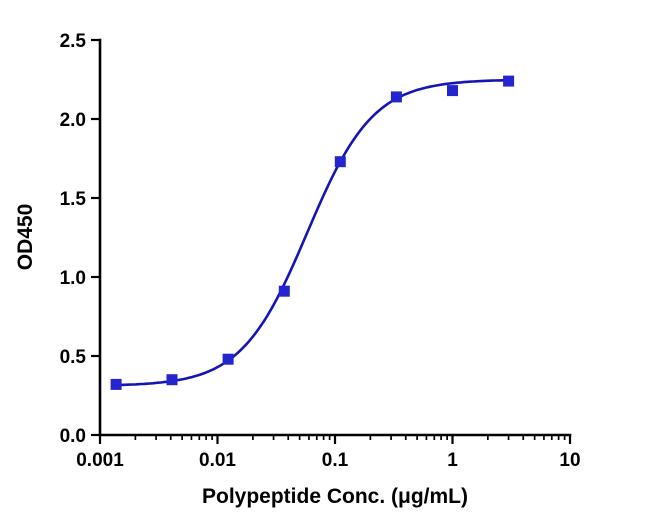 This screenshot has width=650, height=521. Describe the element at coordinates (335, 460) in the screenshot. I see `x-tick-label: 0.1` at that location.